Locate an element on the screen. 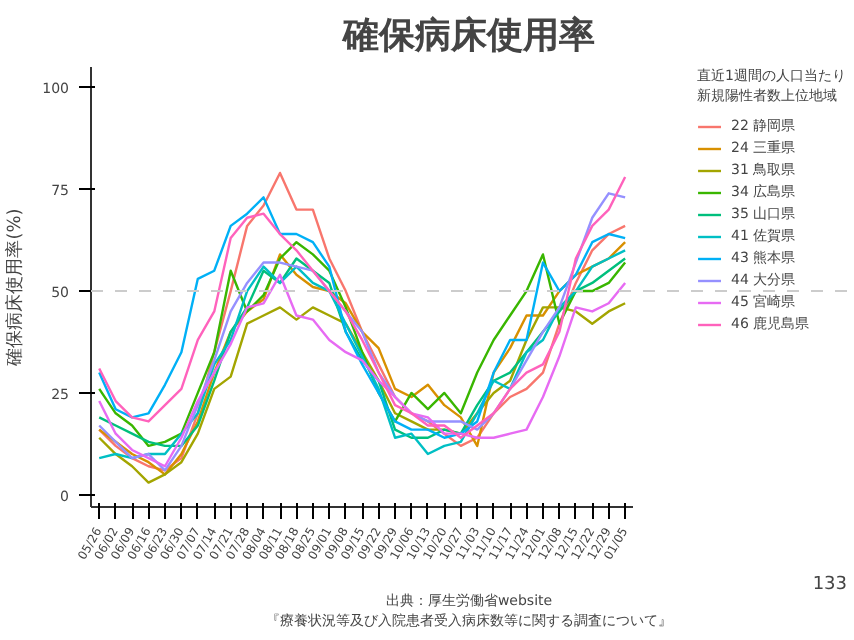  y-axis-title: 確保病床使用率(%) is located at coordinates (15, 288).